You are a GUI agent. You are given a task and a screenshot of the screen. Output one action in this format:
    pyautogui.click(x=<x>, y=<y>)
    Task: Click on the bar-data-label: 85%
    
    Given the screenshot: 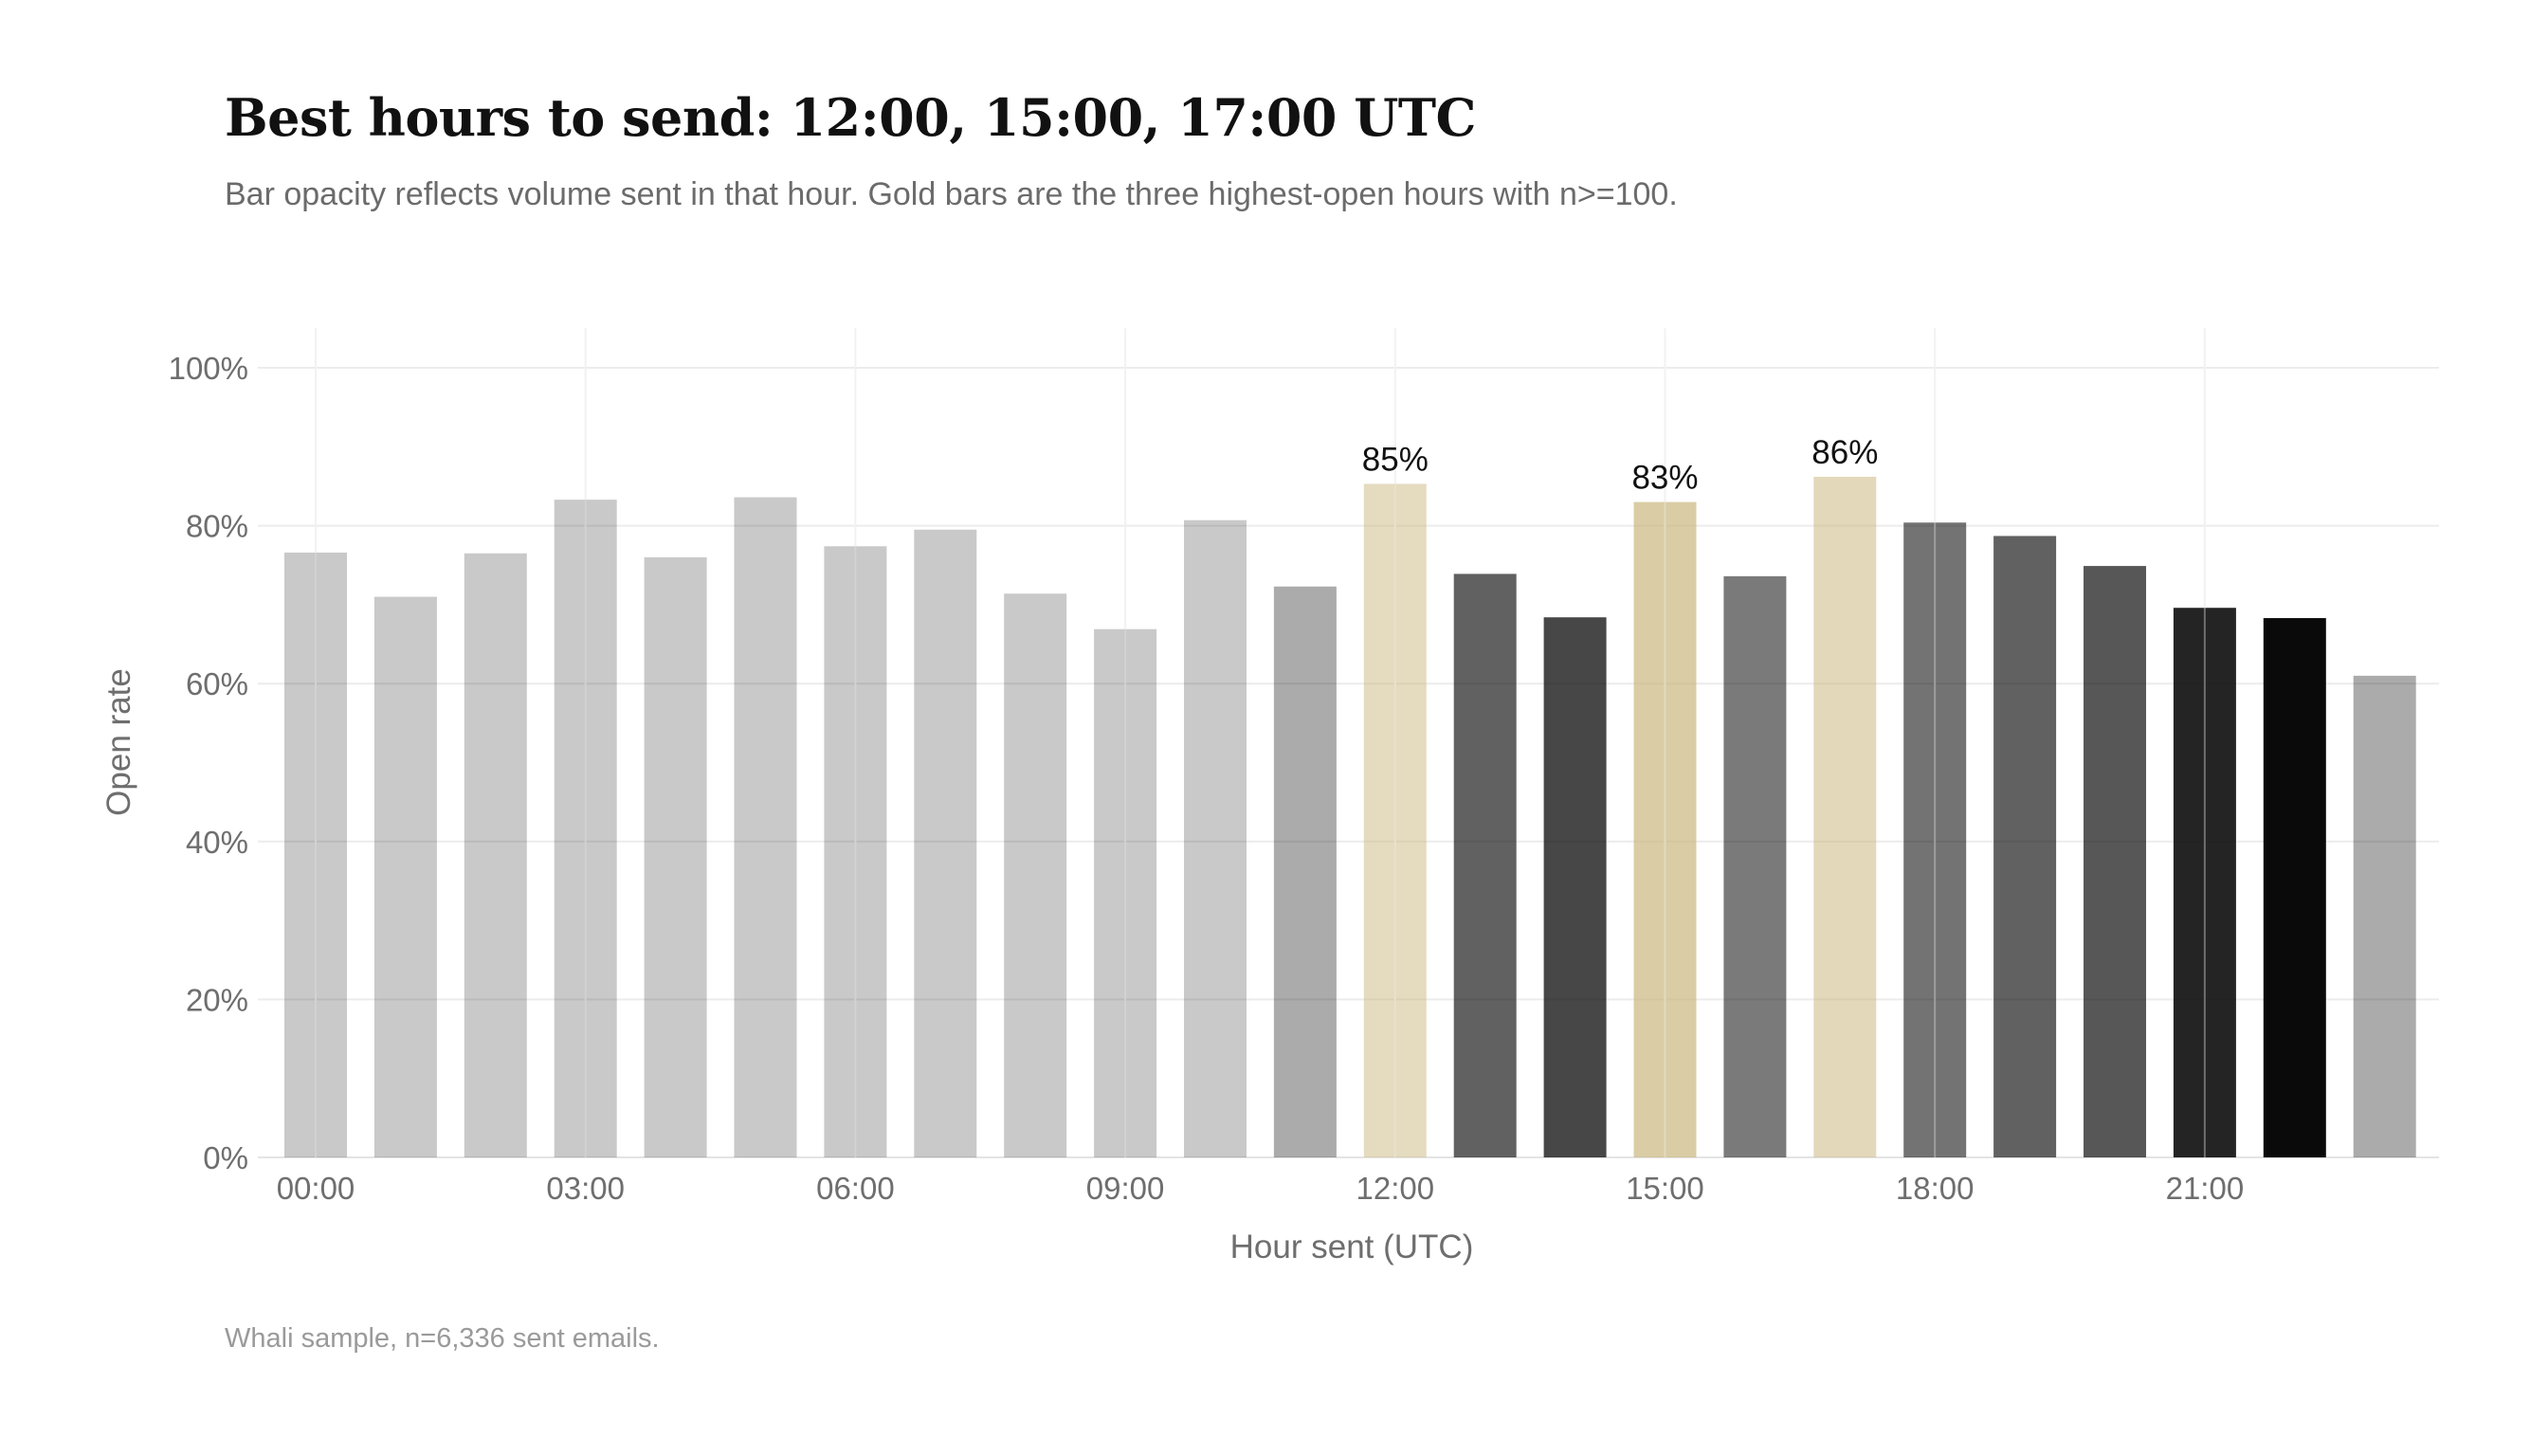 What is the action you would take?
    pyautogui.click(x=1395, y=459)
    